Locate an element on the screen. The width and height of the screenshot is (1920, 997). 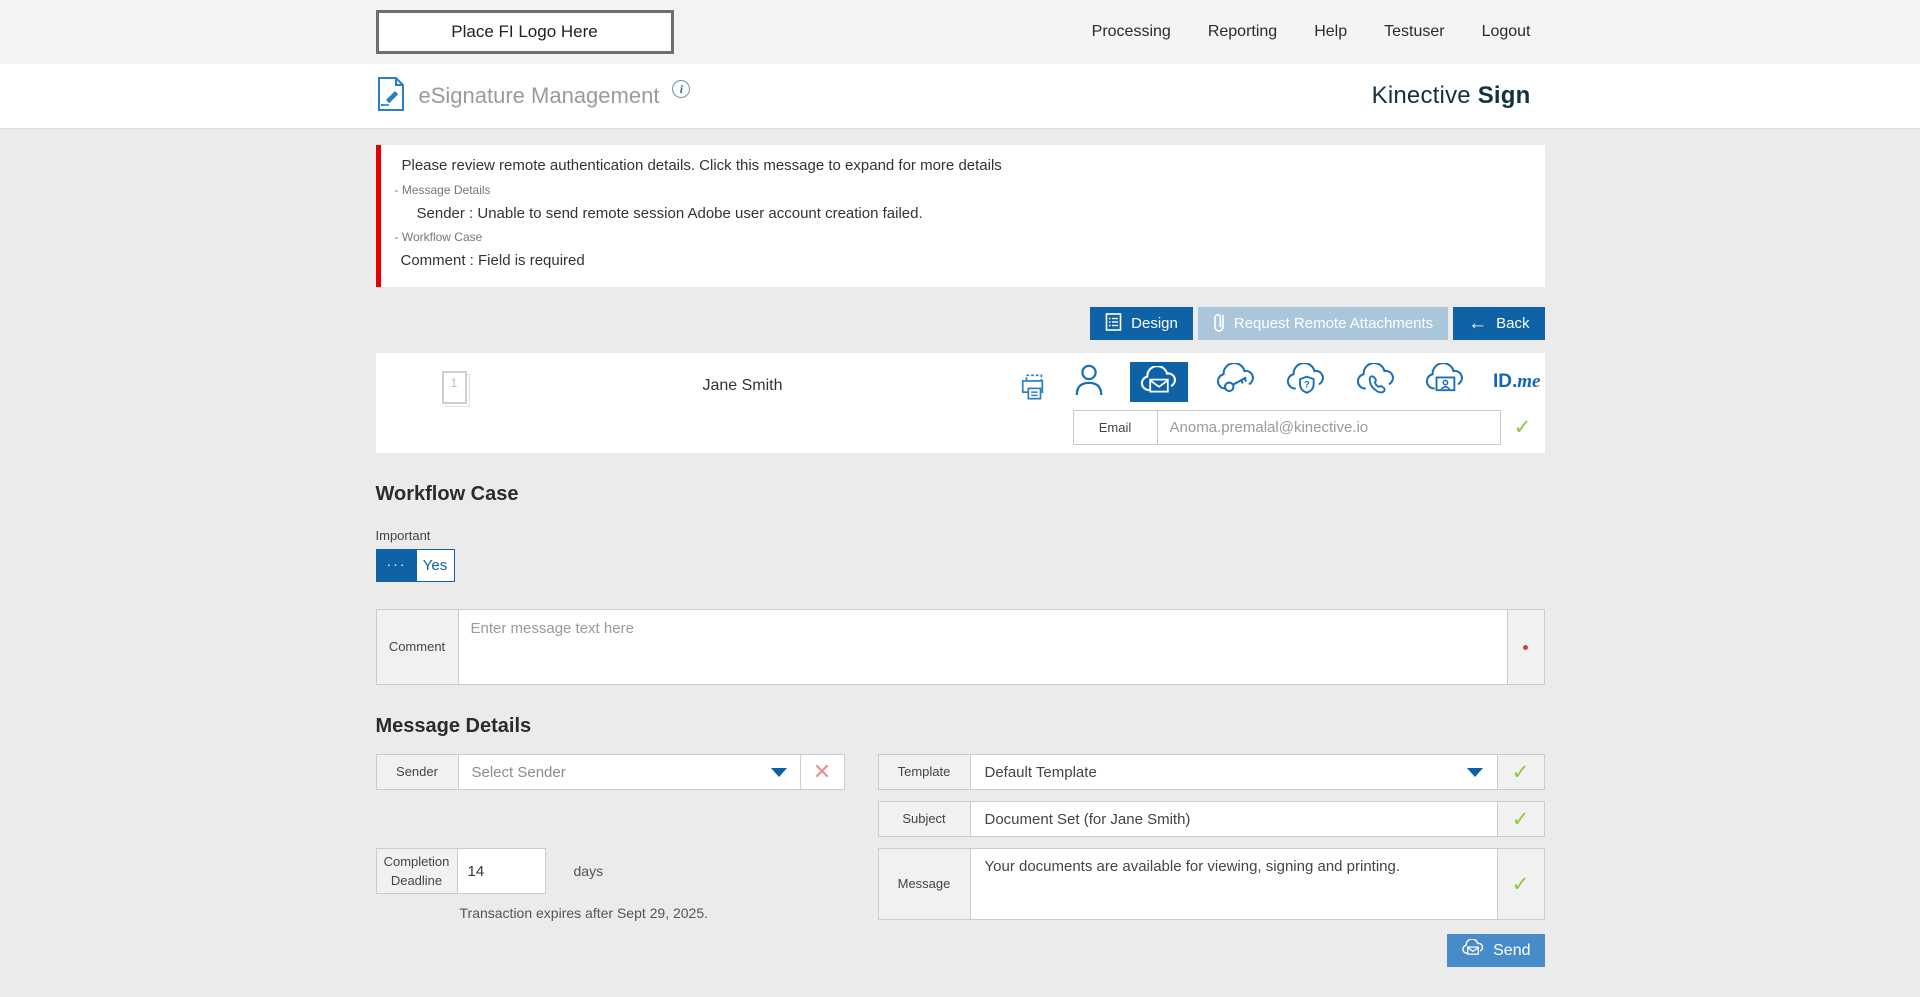
email-row: Email Anoma.premalal@kinective.io ✓ is located at coordinates (1308, 427).